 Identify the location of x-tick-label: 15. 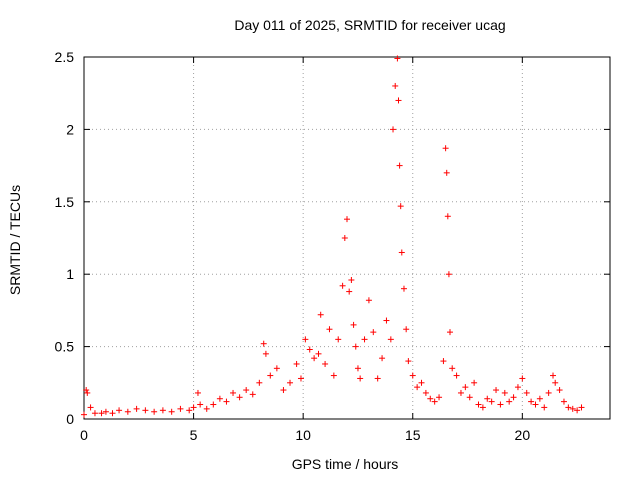
(413, 435).